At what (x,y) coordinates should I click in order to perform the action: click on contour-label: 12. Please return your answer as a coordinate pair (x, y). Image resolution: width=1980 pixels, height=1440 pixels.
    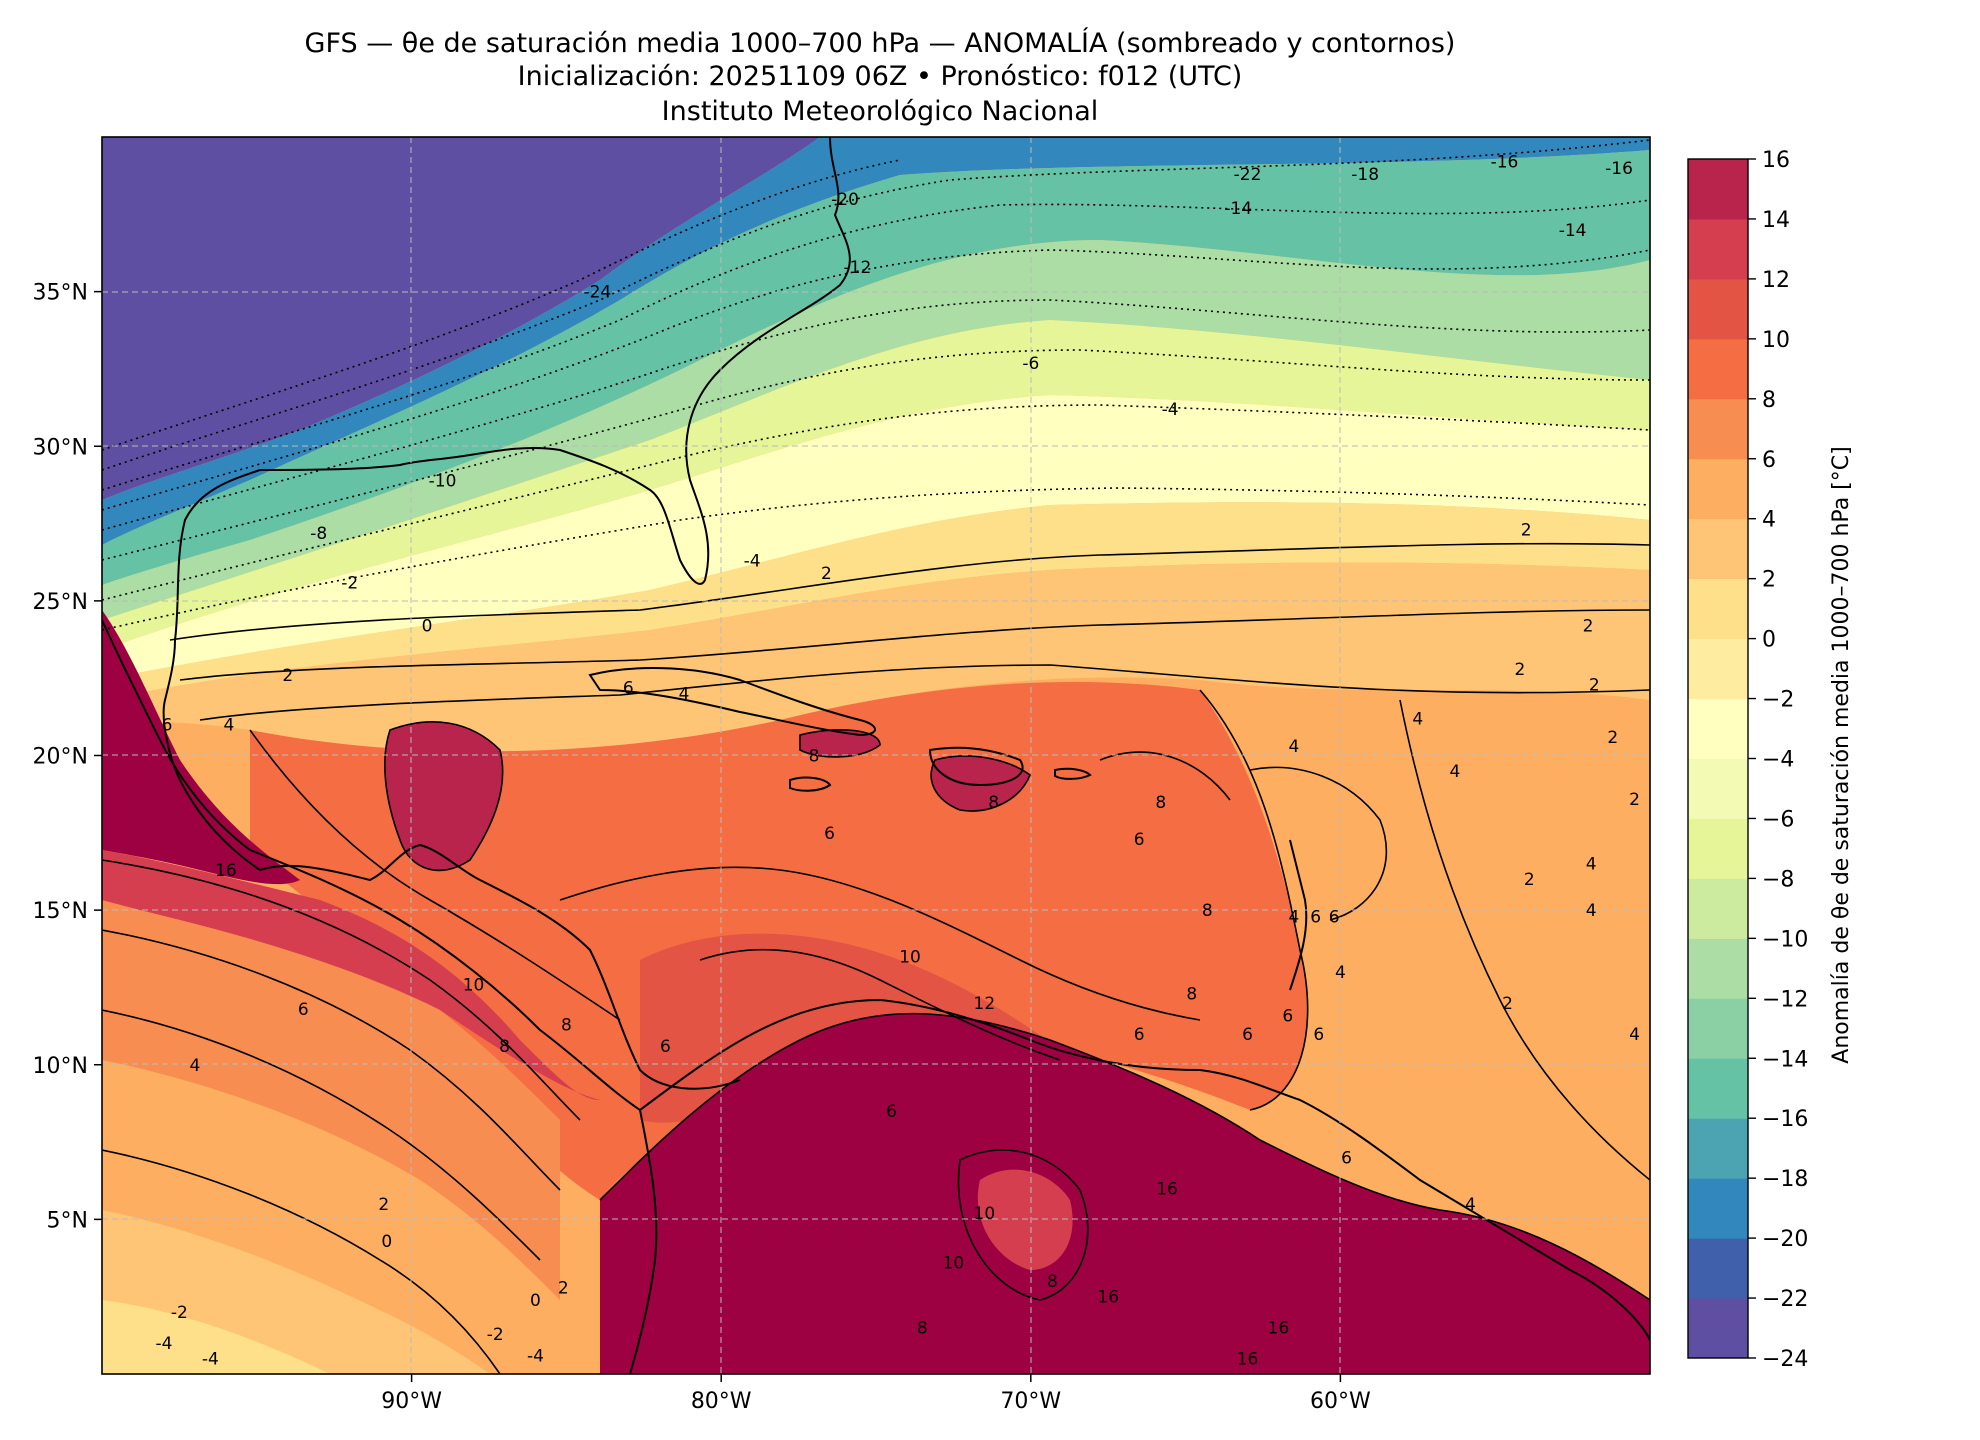
    Looking at the image, I should click on (985, 1004).